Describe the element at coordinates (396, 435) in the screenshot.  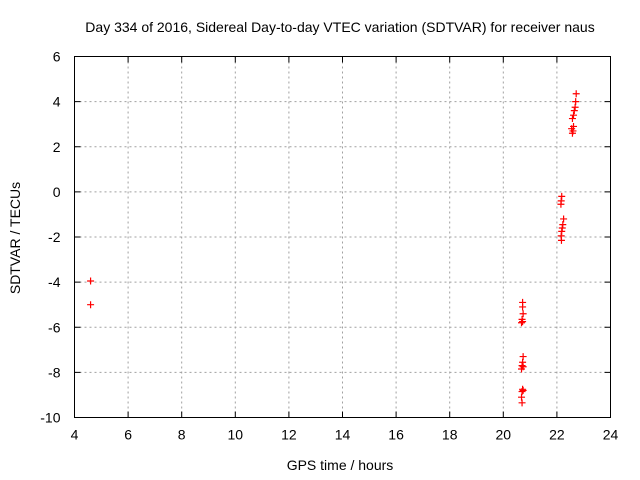
I see `x-tick-label: 16` at that location.